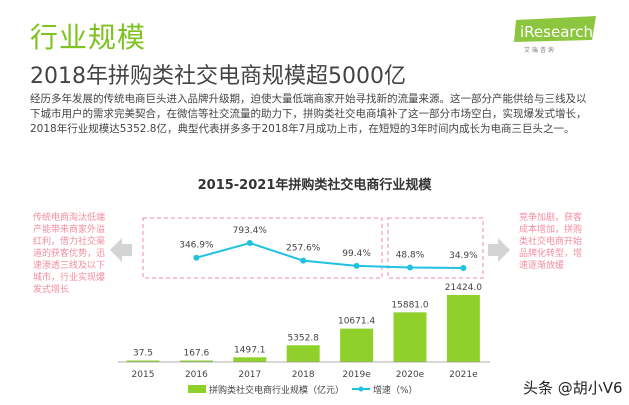 This screenshot has width=629, height=405. What do you see at coordinates (410, 256) in the screenshot?
I see `growth-label: 48.8%` at bounding box center [410, 256].